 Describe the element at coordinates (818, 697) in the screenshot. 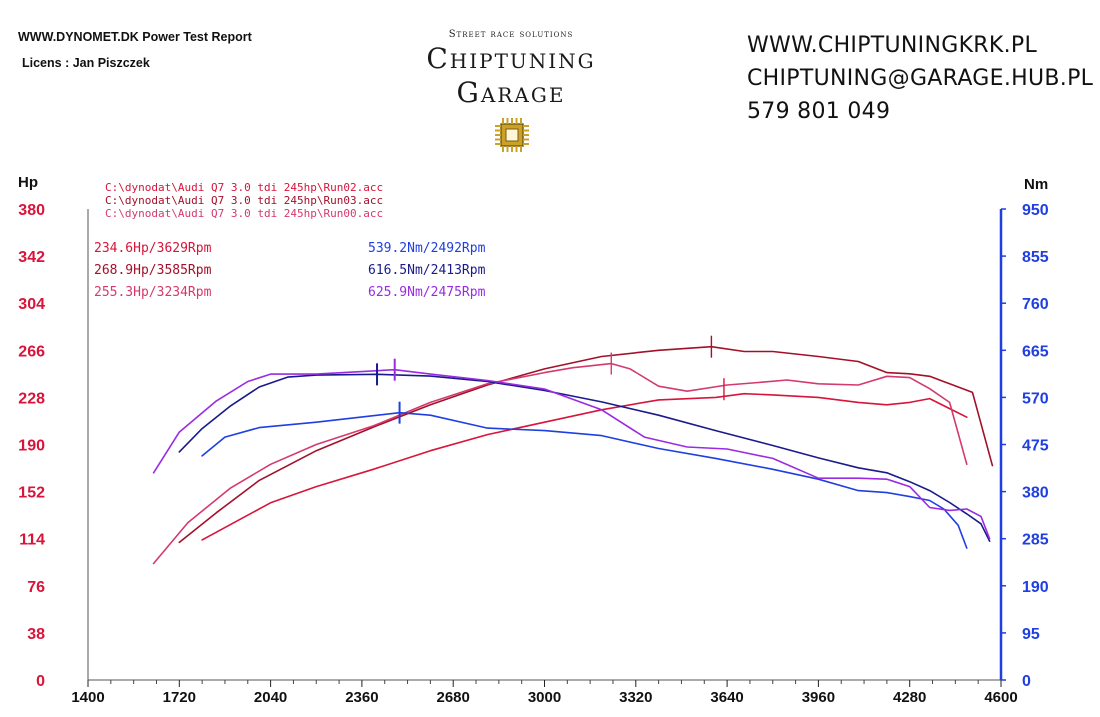

I see `x-tick-label: 3960` at that location.